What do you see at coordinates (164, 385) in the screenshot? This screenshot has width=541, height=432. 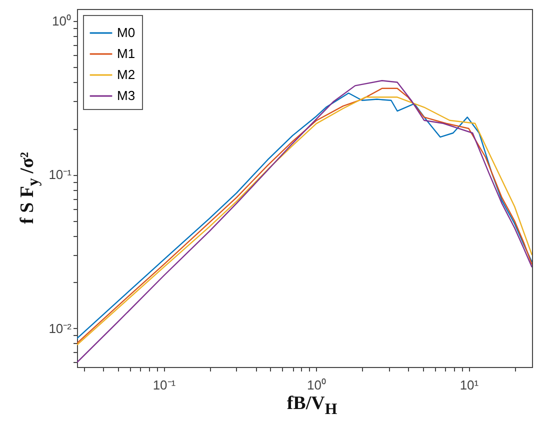 I see `x-tick-label: 10⁻¹` at bounding box center [164, 385].